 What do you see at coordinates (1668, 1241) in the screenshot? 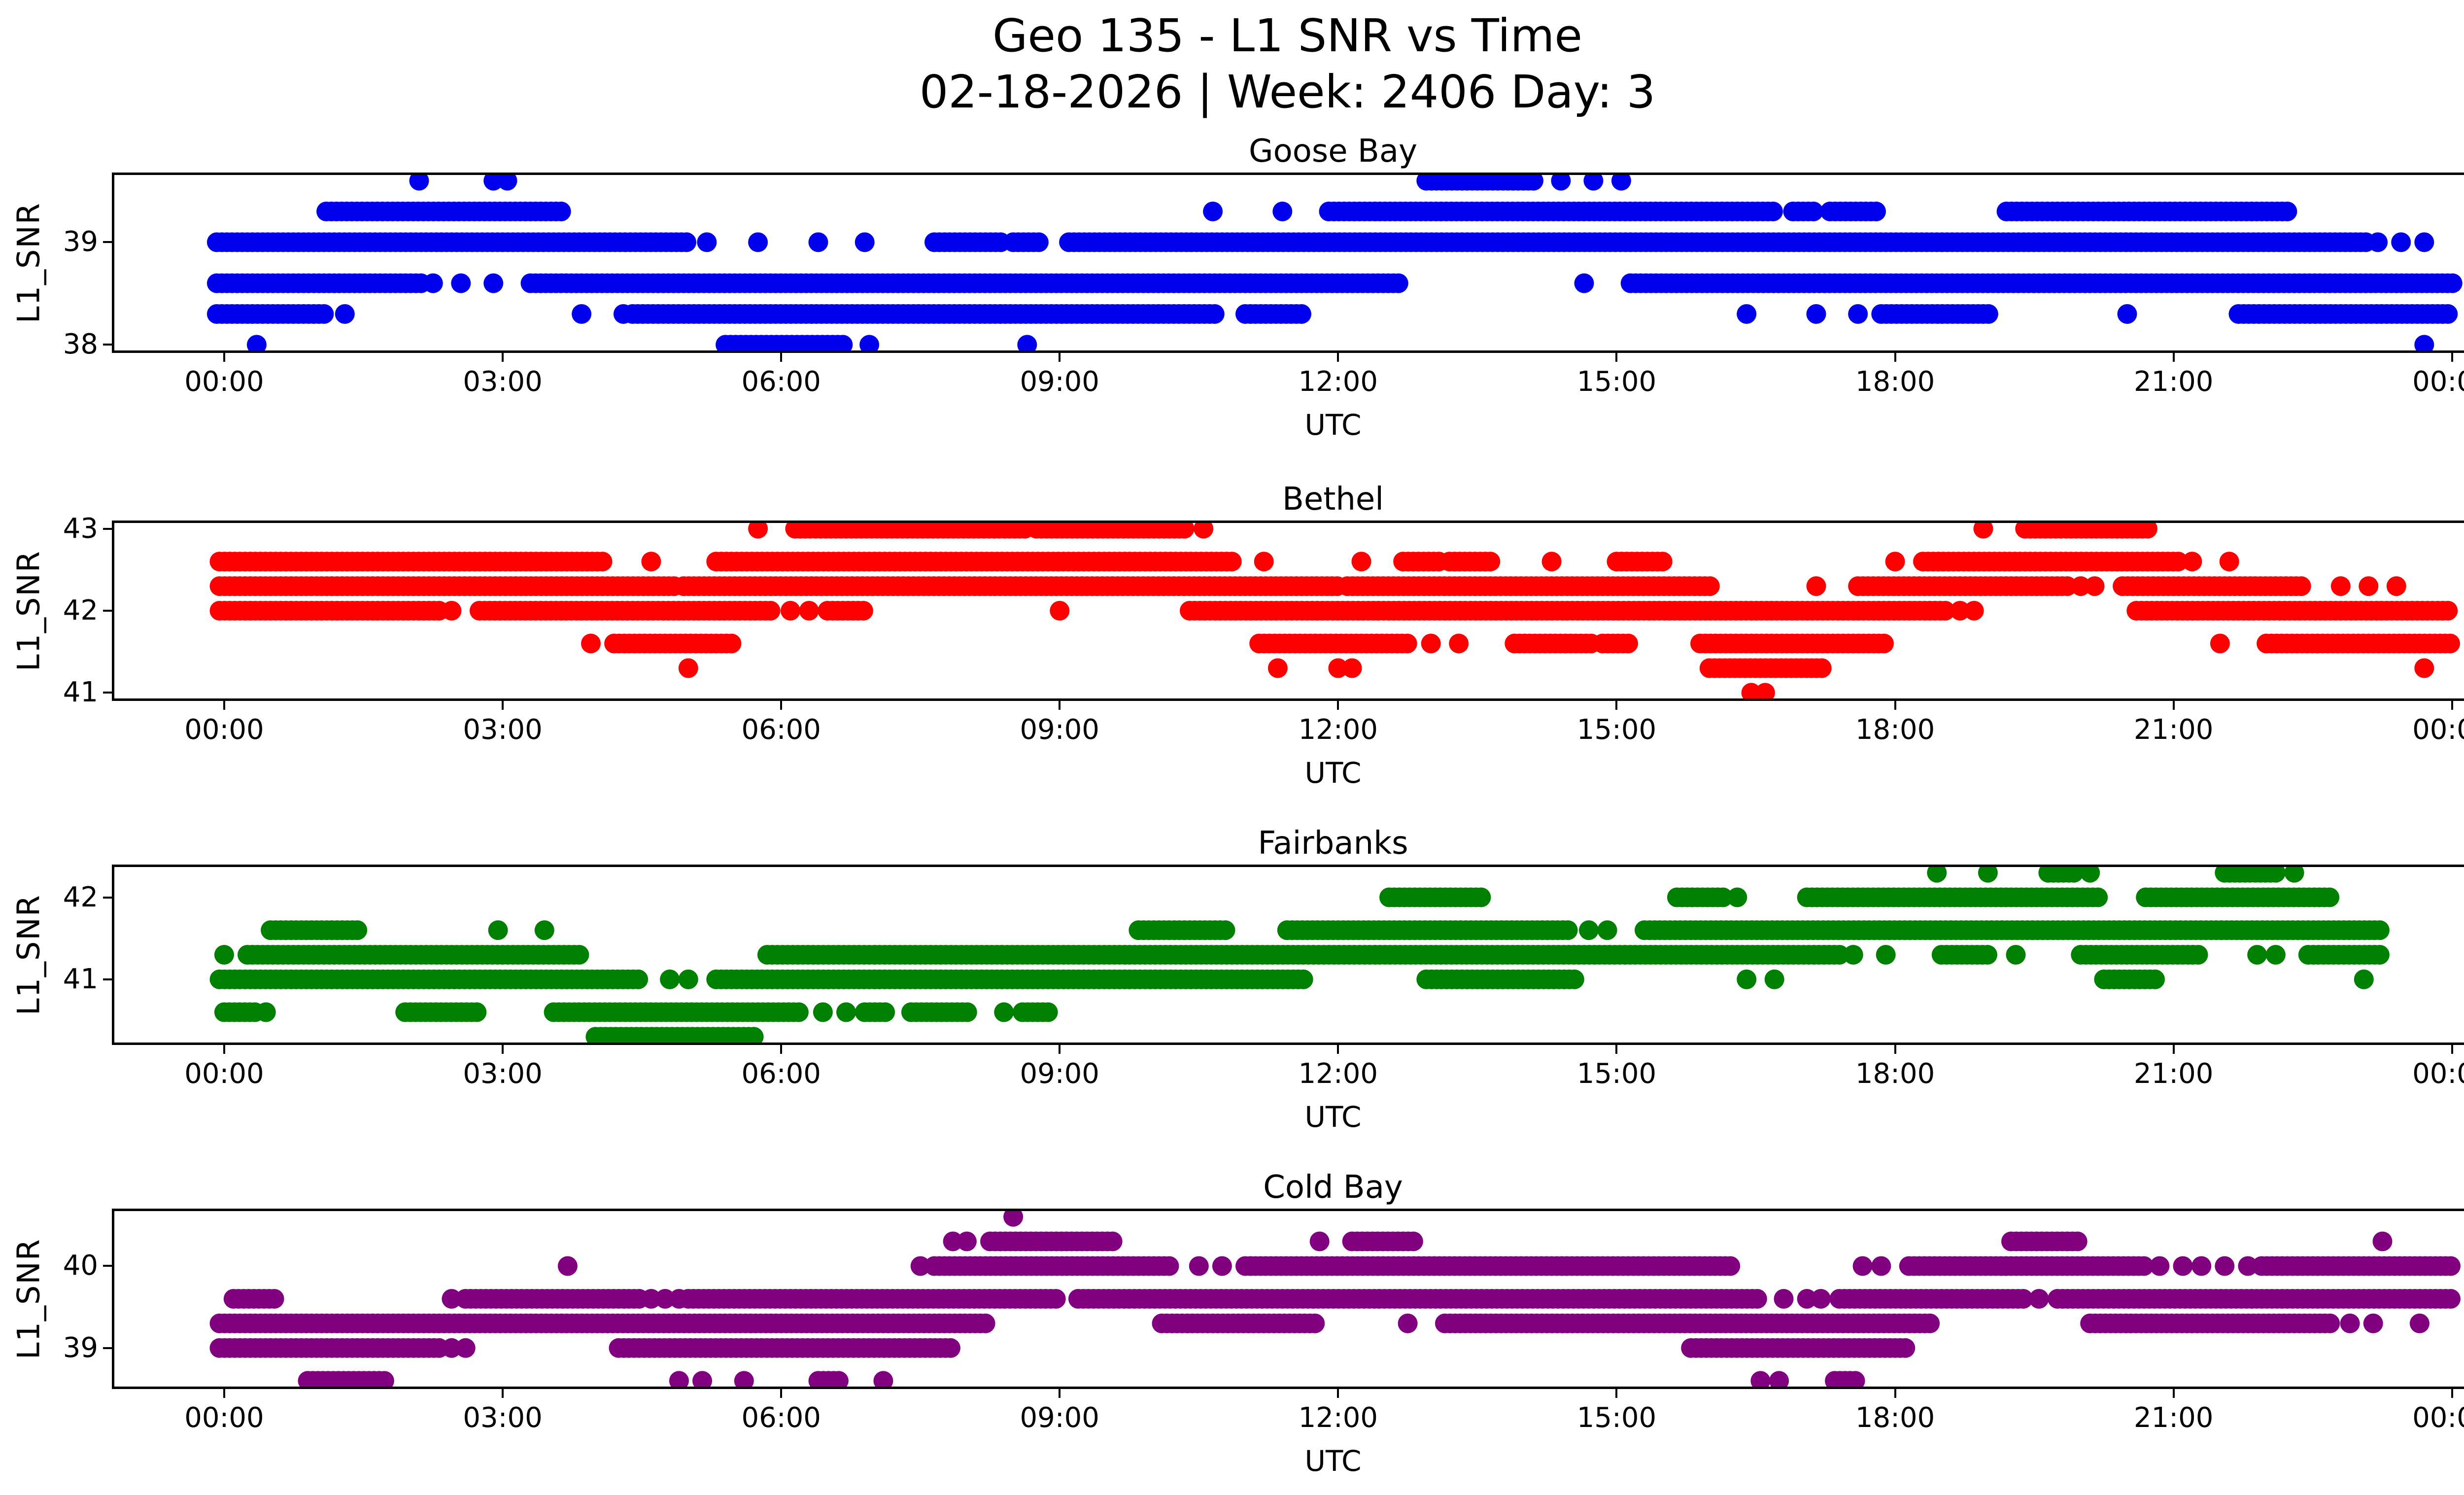
I see `scatter-band-snr-40.3` at bounding box center [1668, 1241].